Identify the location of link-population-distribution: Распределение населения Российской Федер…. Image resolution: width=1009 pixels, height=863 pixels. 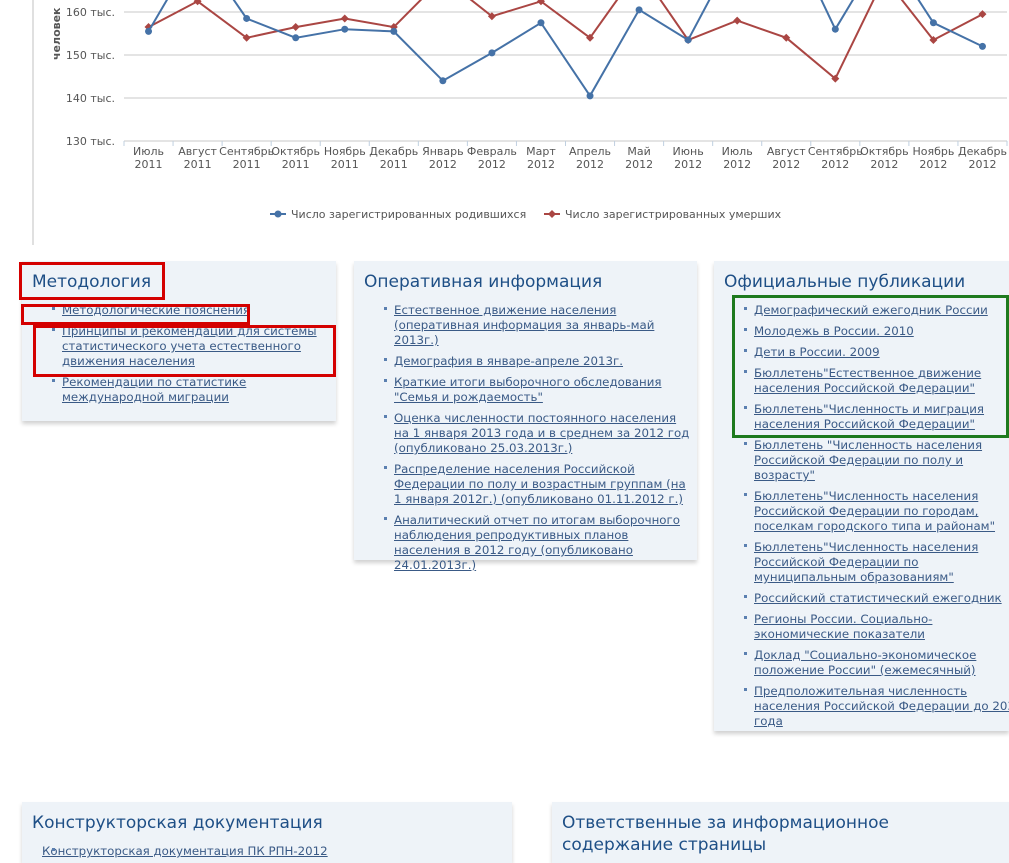
(540, 484).